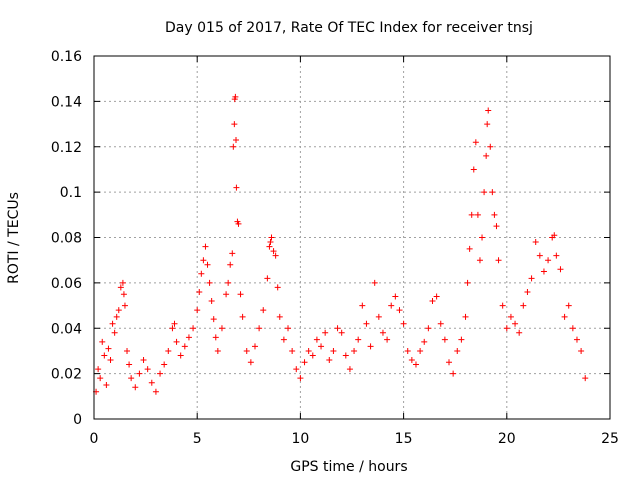 This screenshot has width=640, height=480. Describe the element at coordinates (66, 57) in the screenshot. I see `y-tick-label: 0.16` at that location.